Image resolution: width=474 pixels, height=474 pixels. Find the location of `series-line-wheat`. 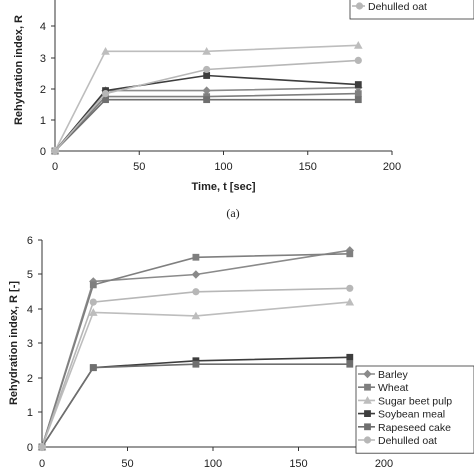

series-line-wheat is located at coordinates (206, 122).